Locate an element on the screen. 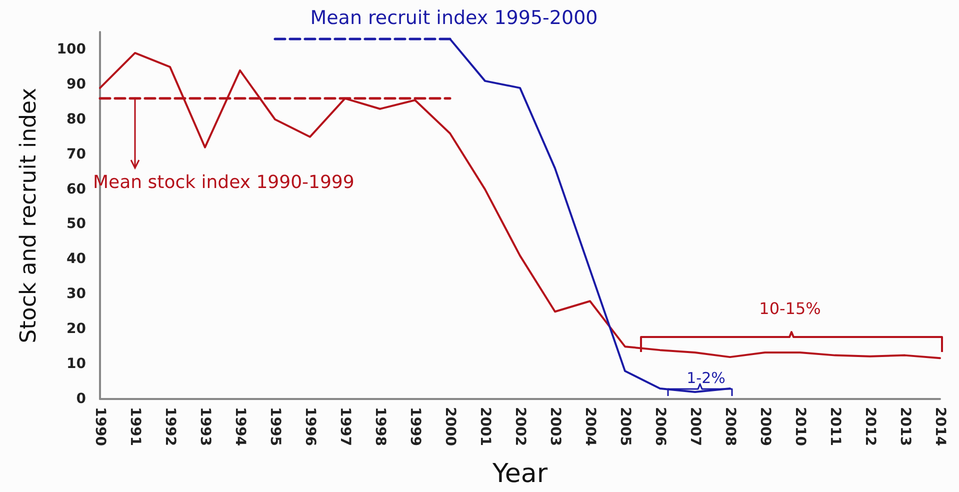 The image size is (959, 492). y-tick-label: 10 is located at coordinates (76, 364).